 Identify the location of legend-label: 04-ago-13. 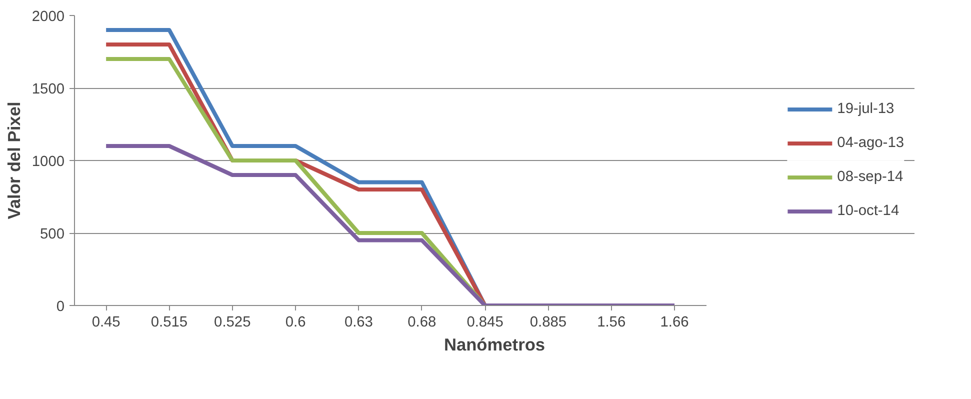
(870, 143).